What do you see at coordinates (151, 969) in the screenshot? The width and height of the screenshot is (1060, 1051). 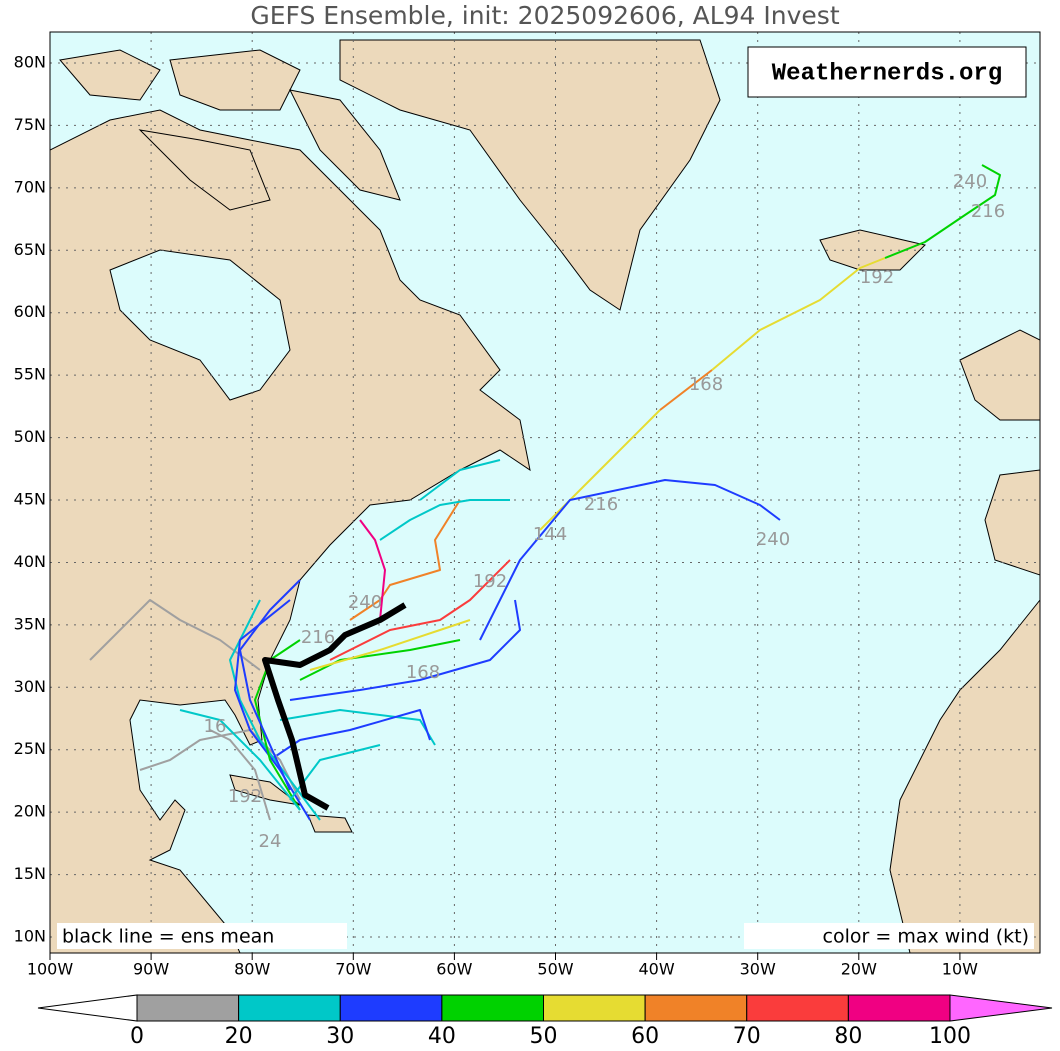 I see `lon-label: 90W` at bounding box center [151, 969].